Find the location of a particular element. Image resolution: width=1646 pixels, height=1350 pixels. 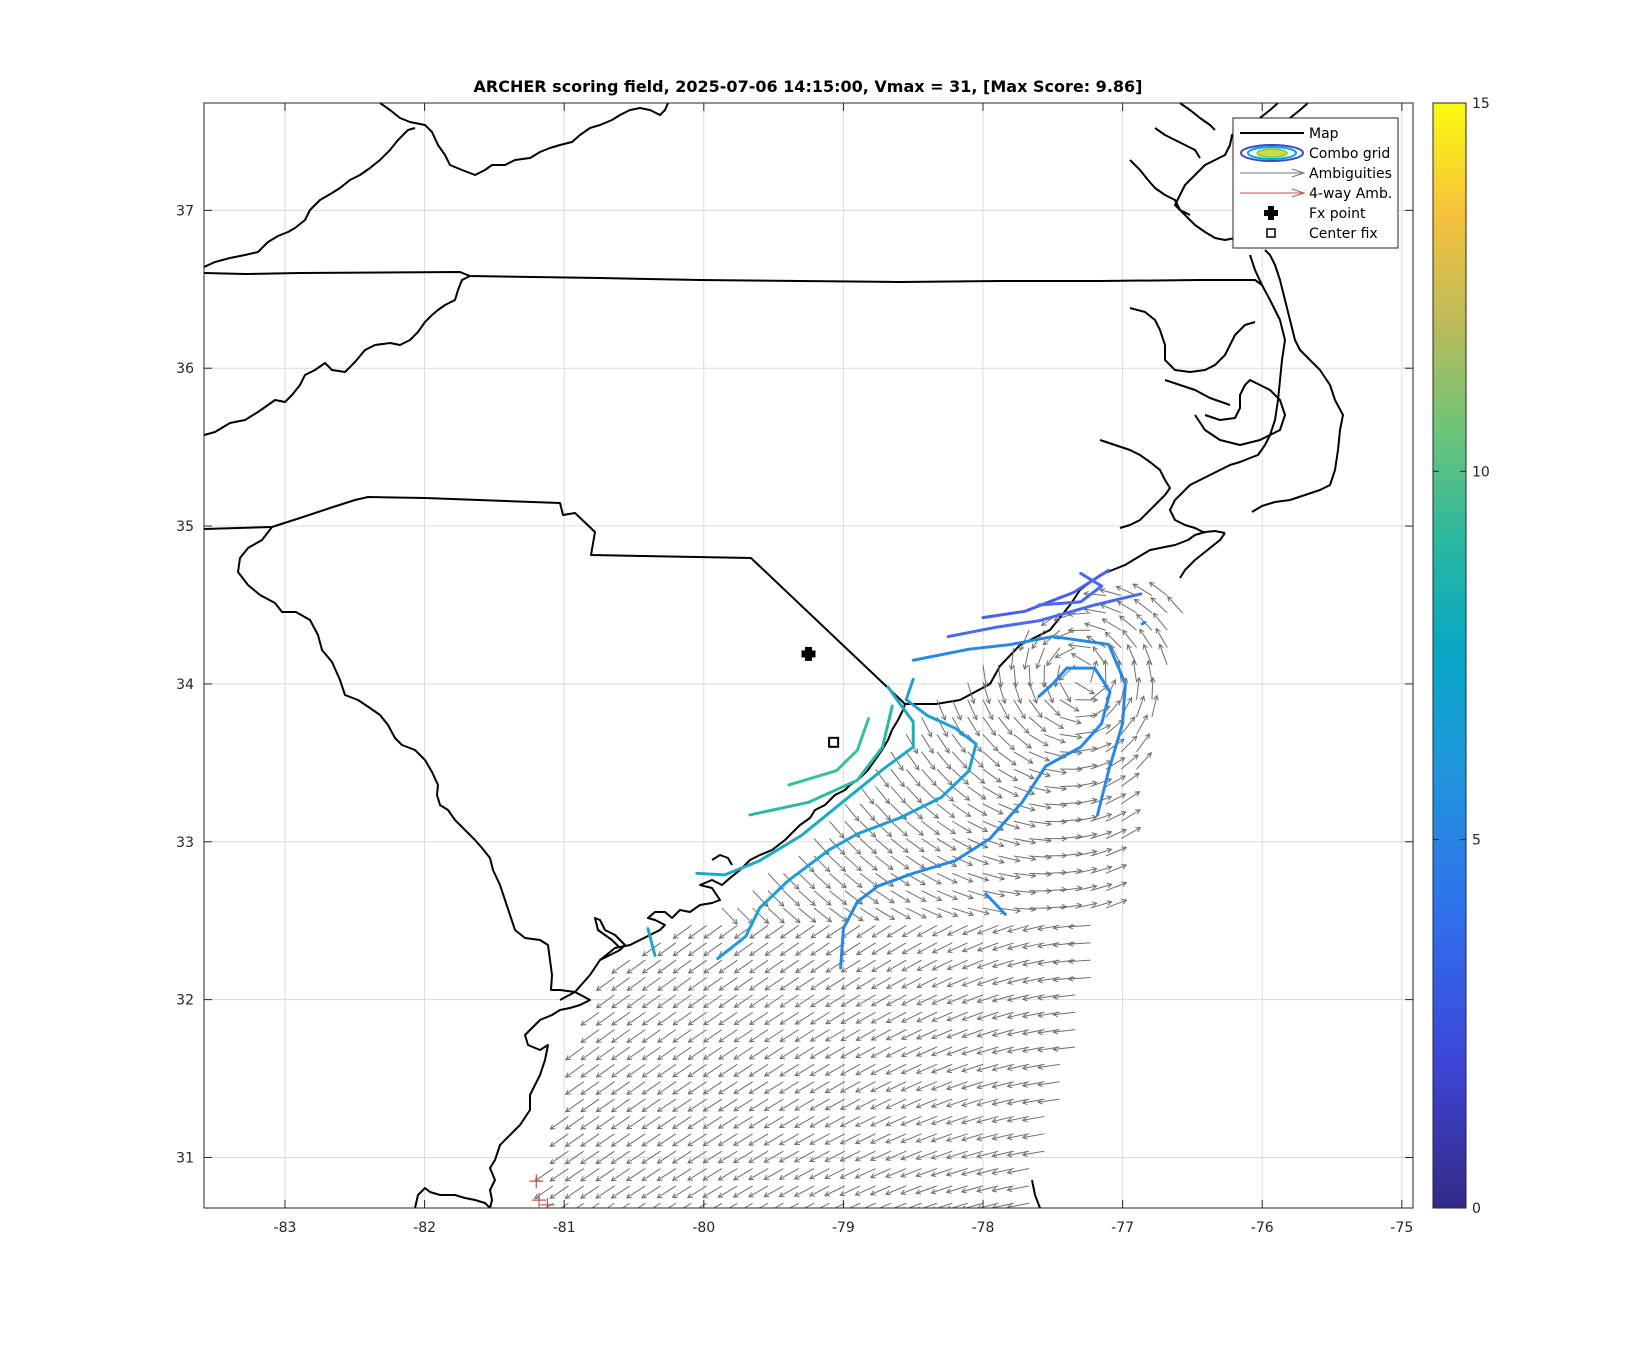

x-tick-label: -79 is located at coordinates (843, 1228).